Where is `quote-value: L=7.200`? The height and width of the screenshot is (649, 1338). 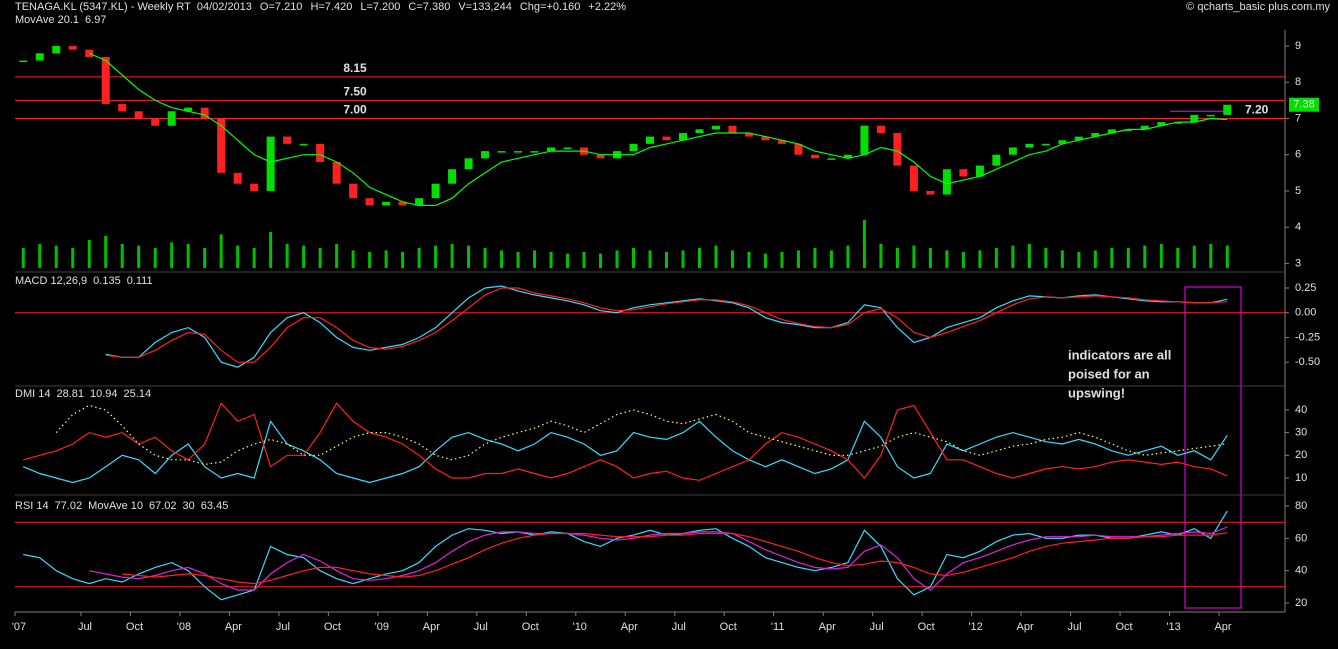
quote-value: L=7.200 is located at coordinates (380, 7).